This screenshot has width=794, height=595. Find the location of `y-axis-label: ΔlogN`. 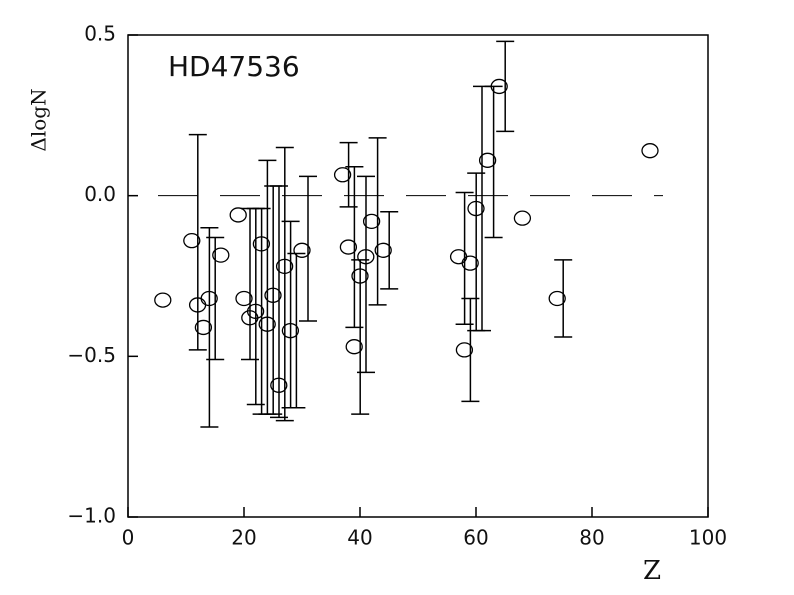

y-axis-label: ΔlogN is located at coordinates (39, 119).